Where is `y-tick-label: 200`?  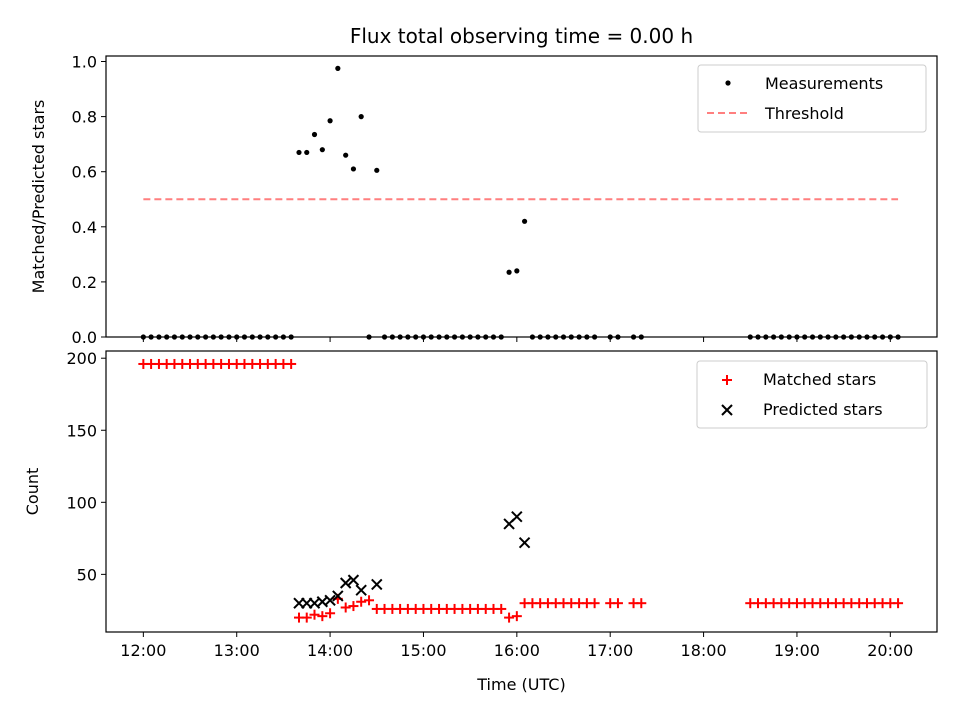
y-tick-label: 200 is located at coordinates (81, 358).